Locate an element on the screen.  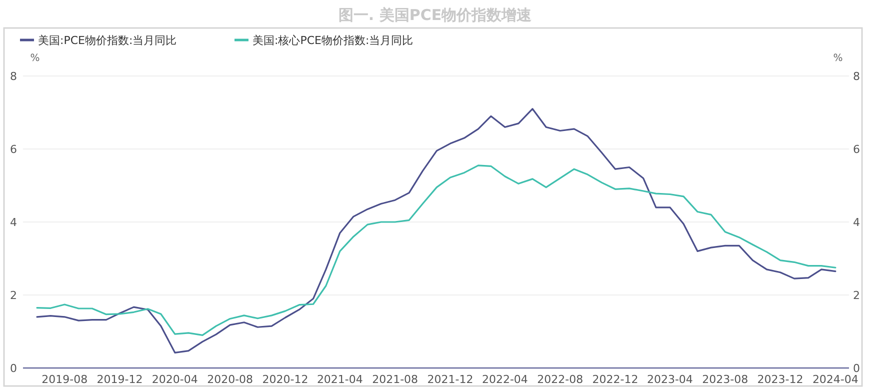
x-tick-label: 2019-08 is located at coordinates (65, 379).